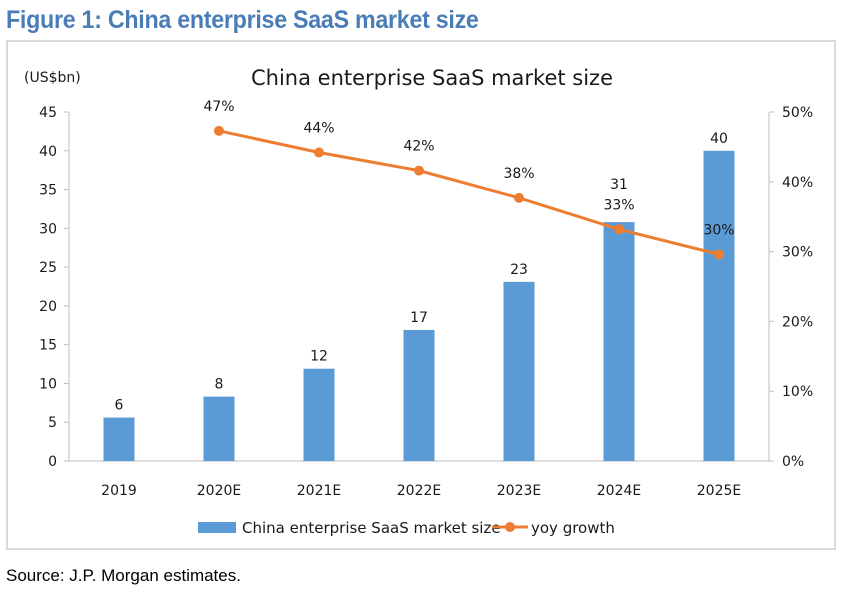 This screenshot has height=595, width=842. I want to click on growth-line, so click(469, 192).